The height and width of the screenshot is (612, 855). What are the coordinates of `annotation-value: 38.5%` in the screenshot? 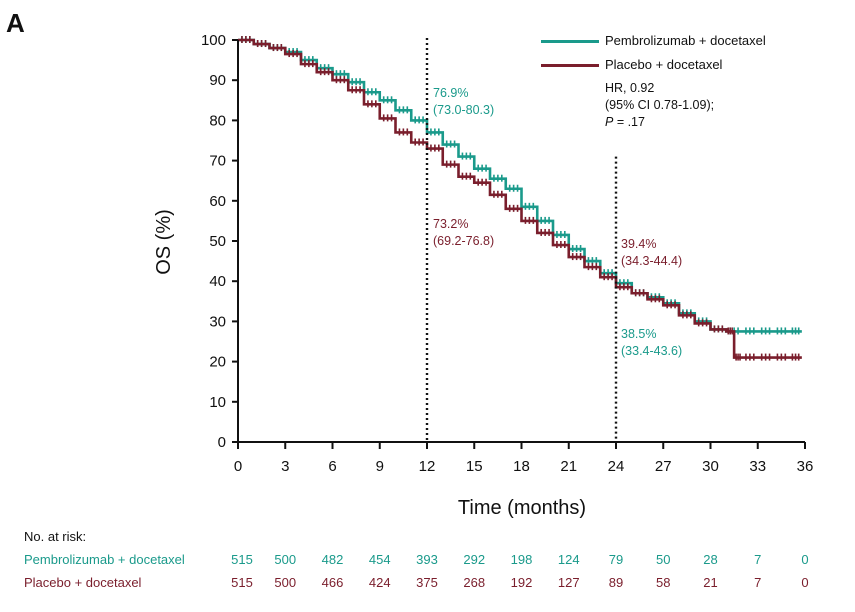 It's located at (639, 334).